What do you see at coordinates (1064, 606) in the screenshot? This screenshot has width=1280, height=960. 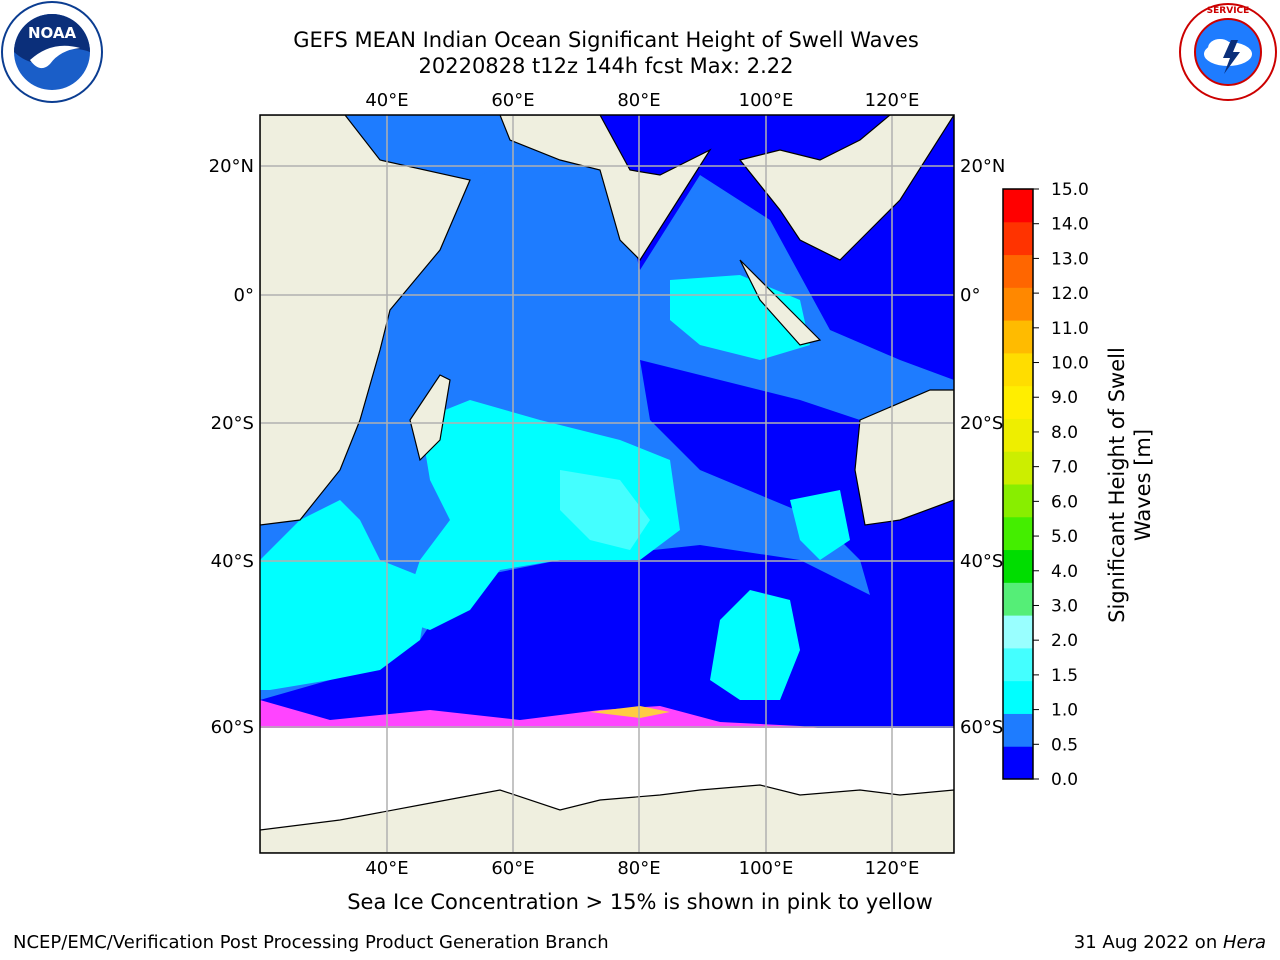 I see `colorbar-tick-label: 3.0` at bounding box center [1064, 606].